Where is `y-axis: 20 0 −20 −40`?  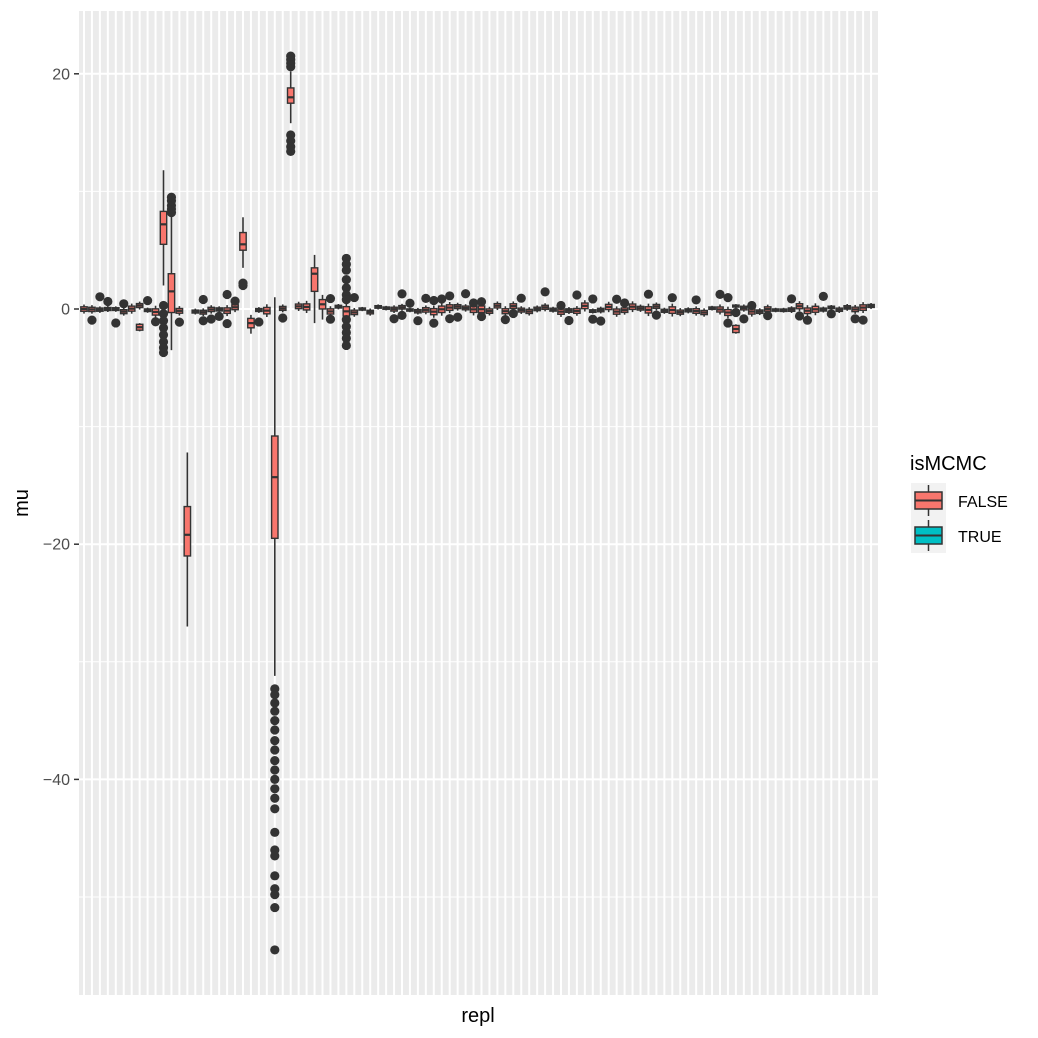
y-axis: 20 0 −20 −40 is located at coordinates (61, 427).